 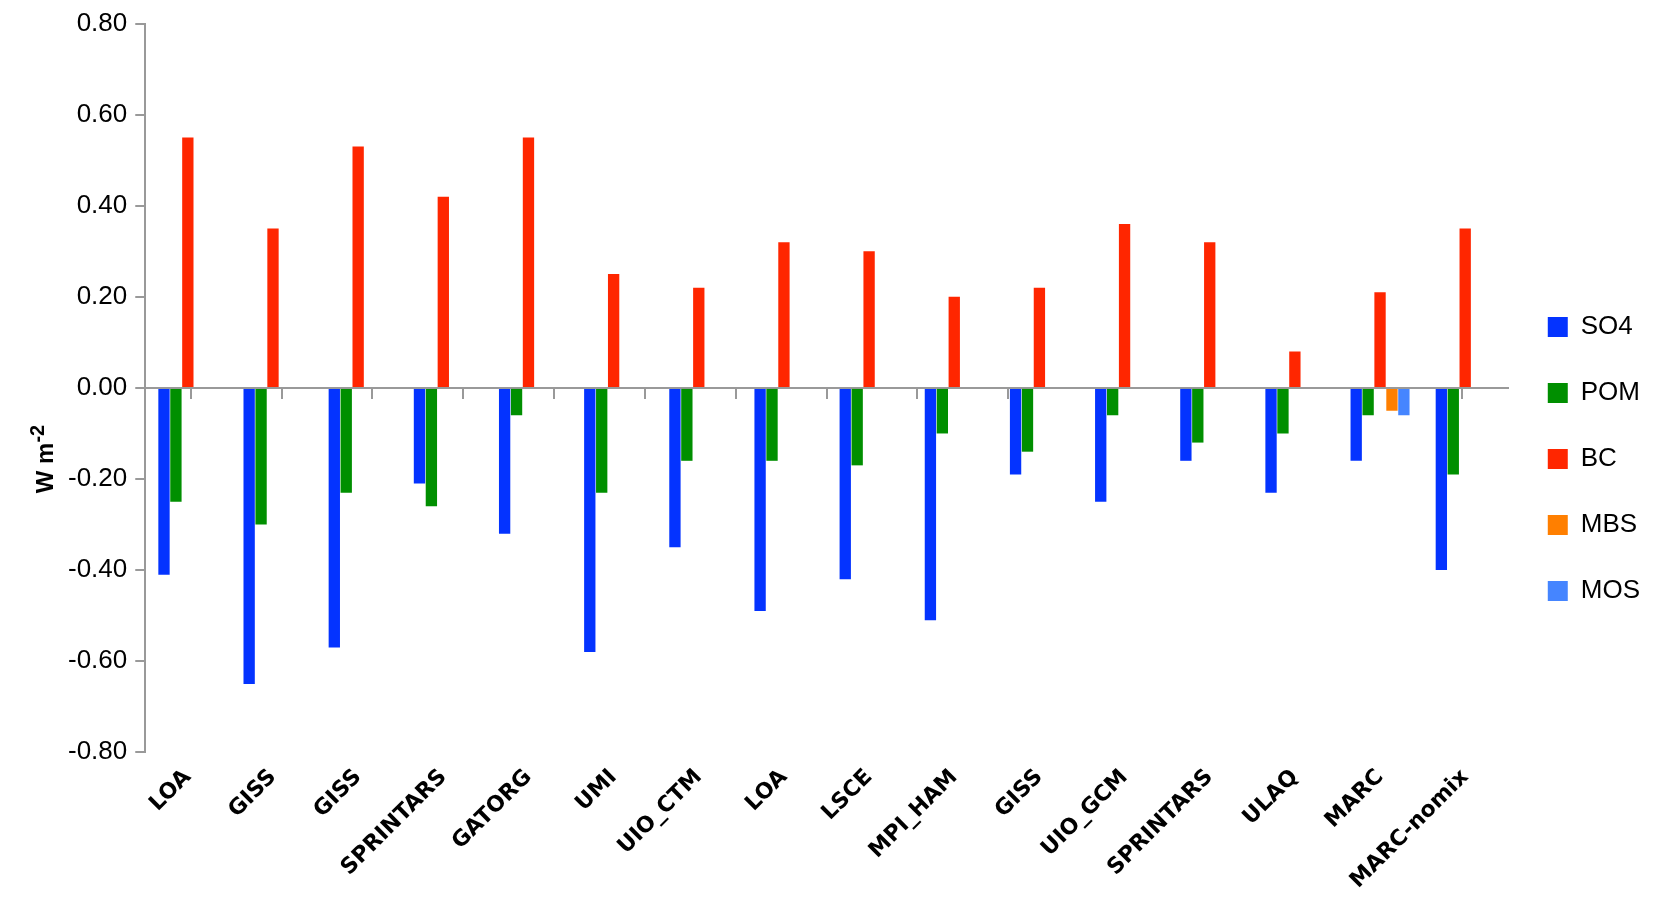 I want to click on y-tick-label: -0.60, so click(x=98, y=659).